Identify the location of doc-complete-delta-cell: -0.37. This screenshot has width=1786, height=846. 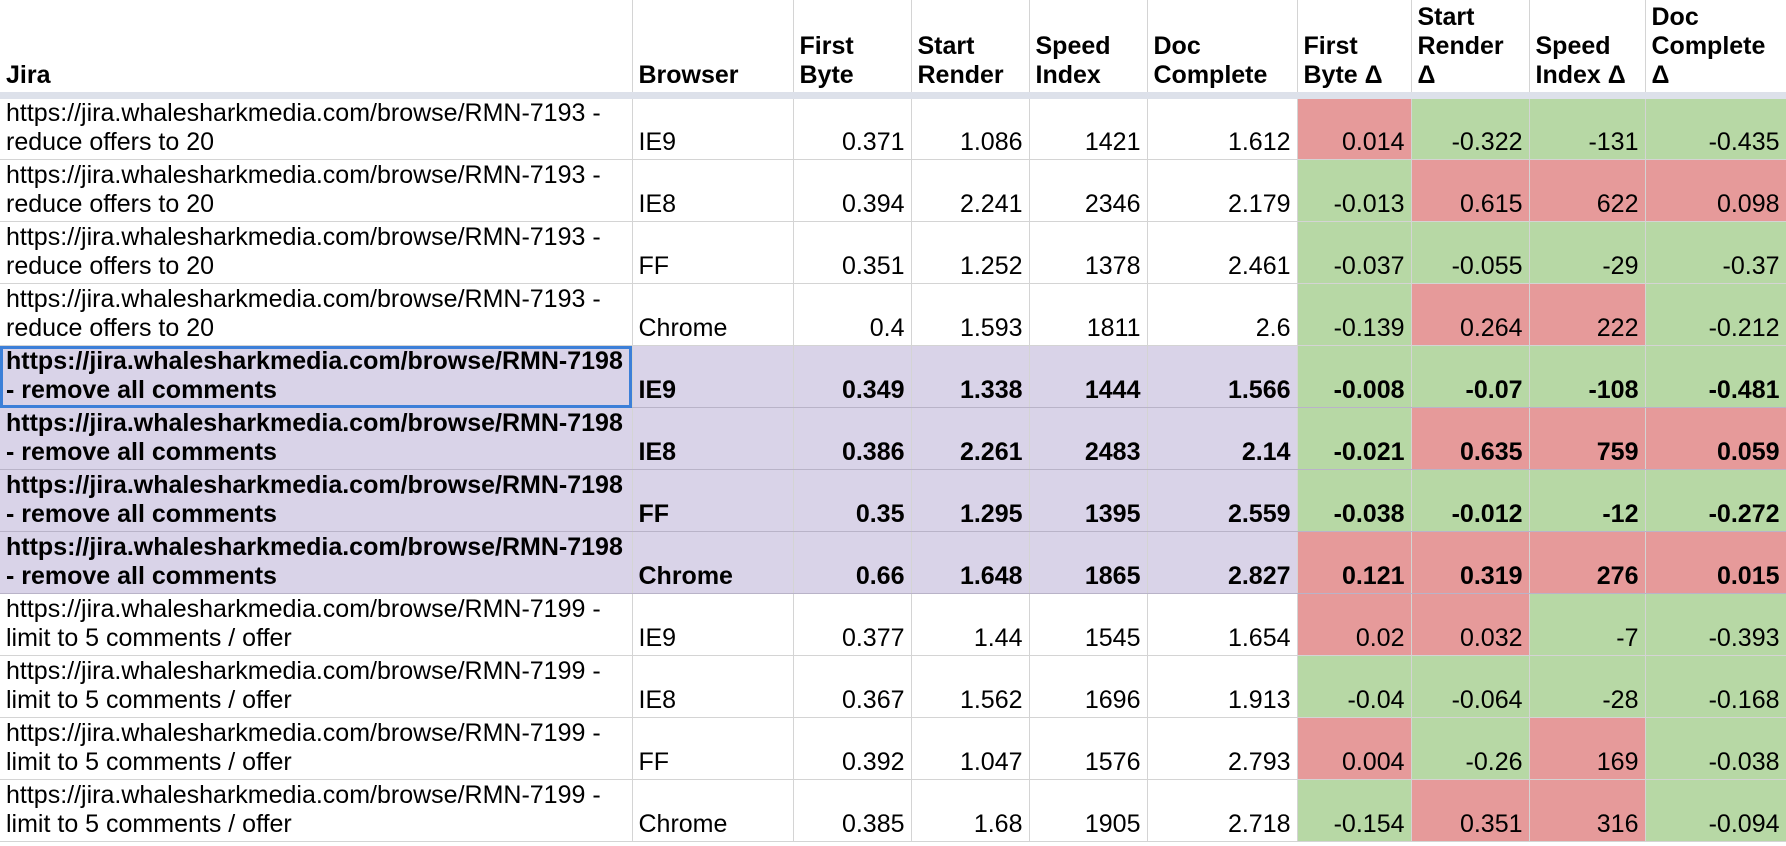
(1715, 252).